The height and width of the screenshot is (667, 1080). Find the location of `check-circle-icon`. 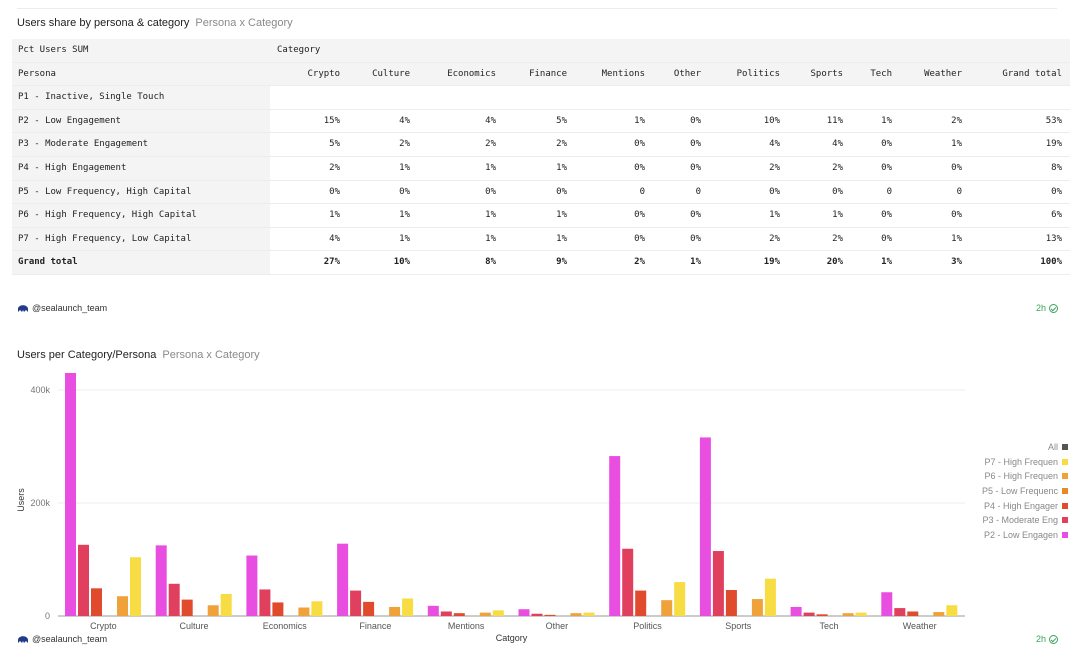

check-circle-icon is located at coordinates (1053, 639).